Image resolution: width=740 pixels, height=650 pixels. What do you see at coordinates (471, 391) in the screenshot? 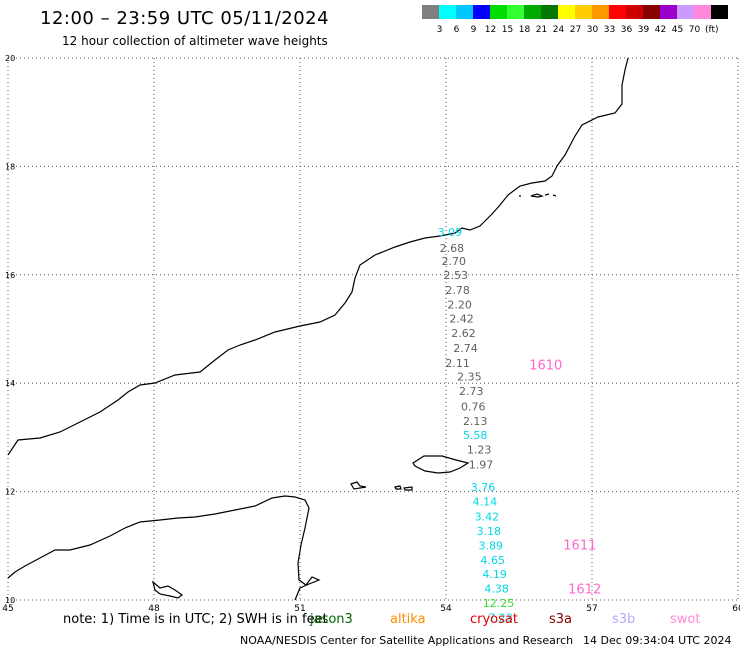
I see `wave-height-value: 2.73` at bounding box center [471, 391].